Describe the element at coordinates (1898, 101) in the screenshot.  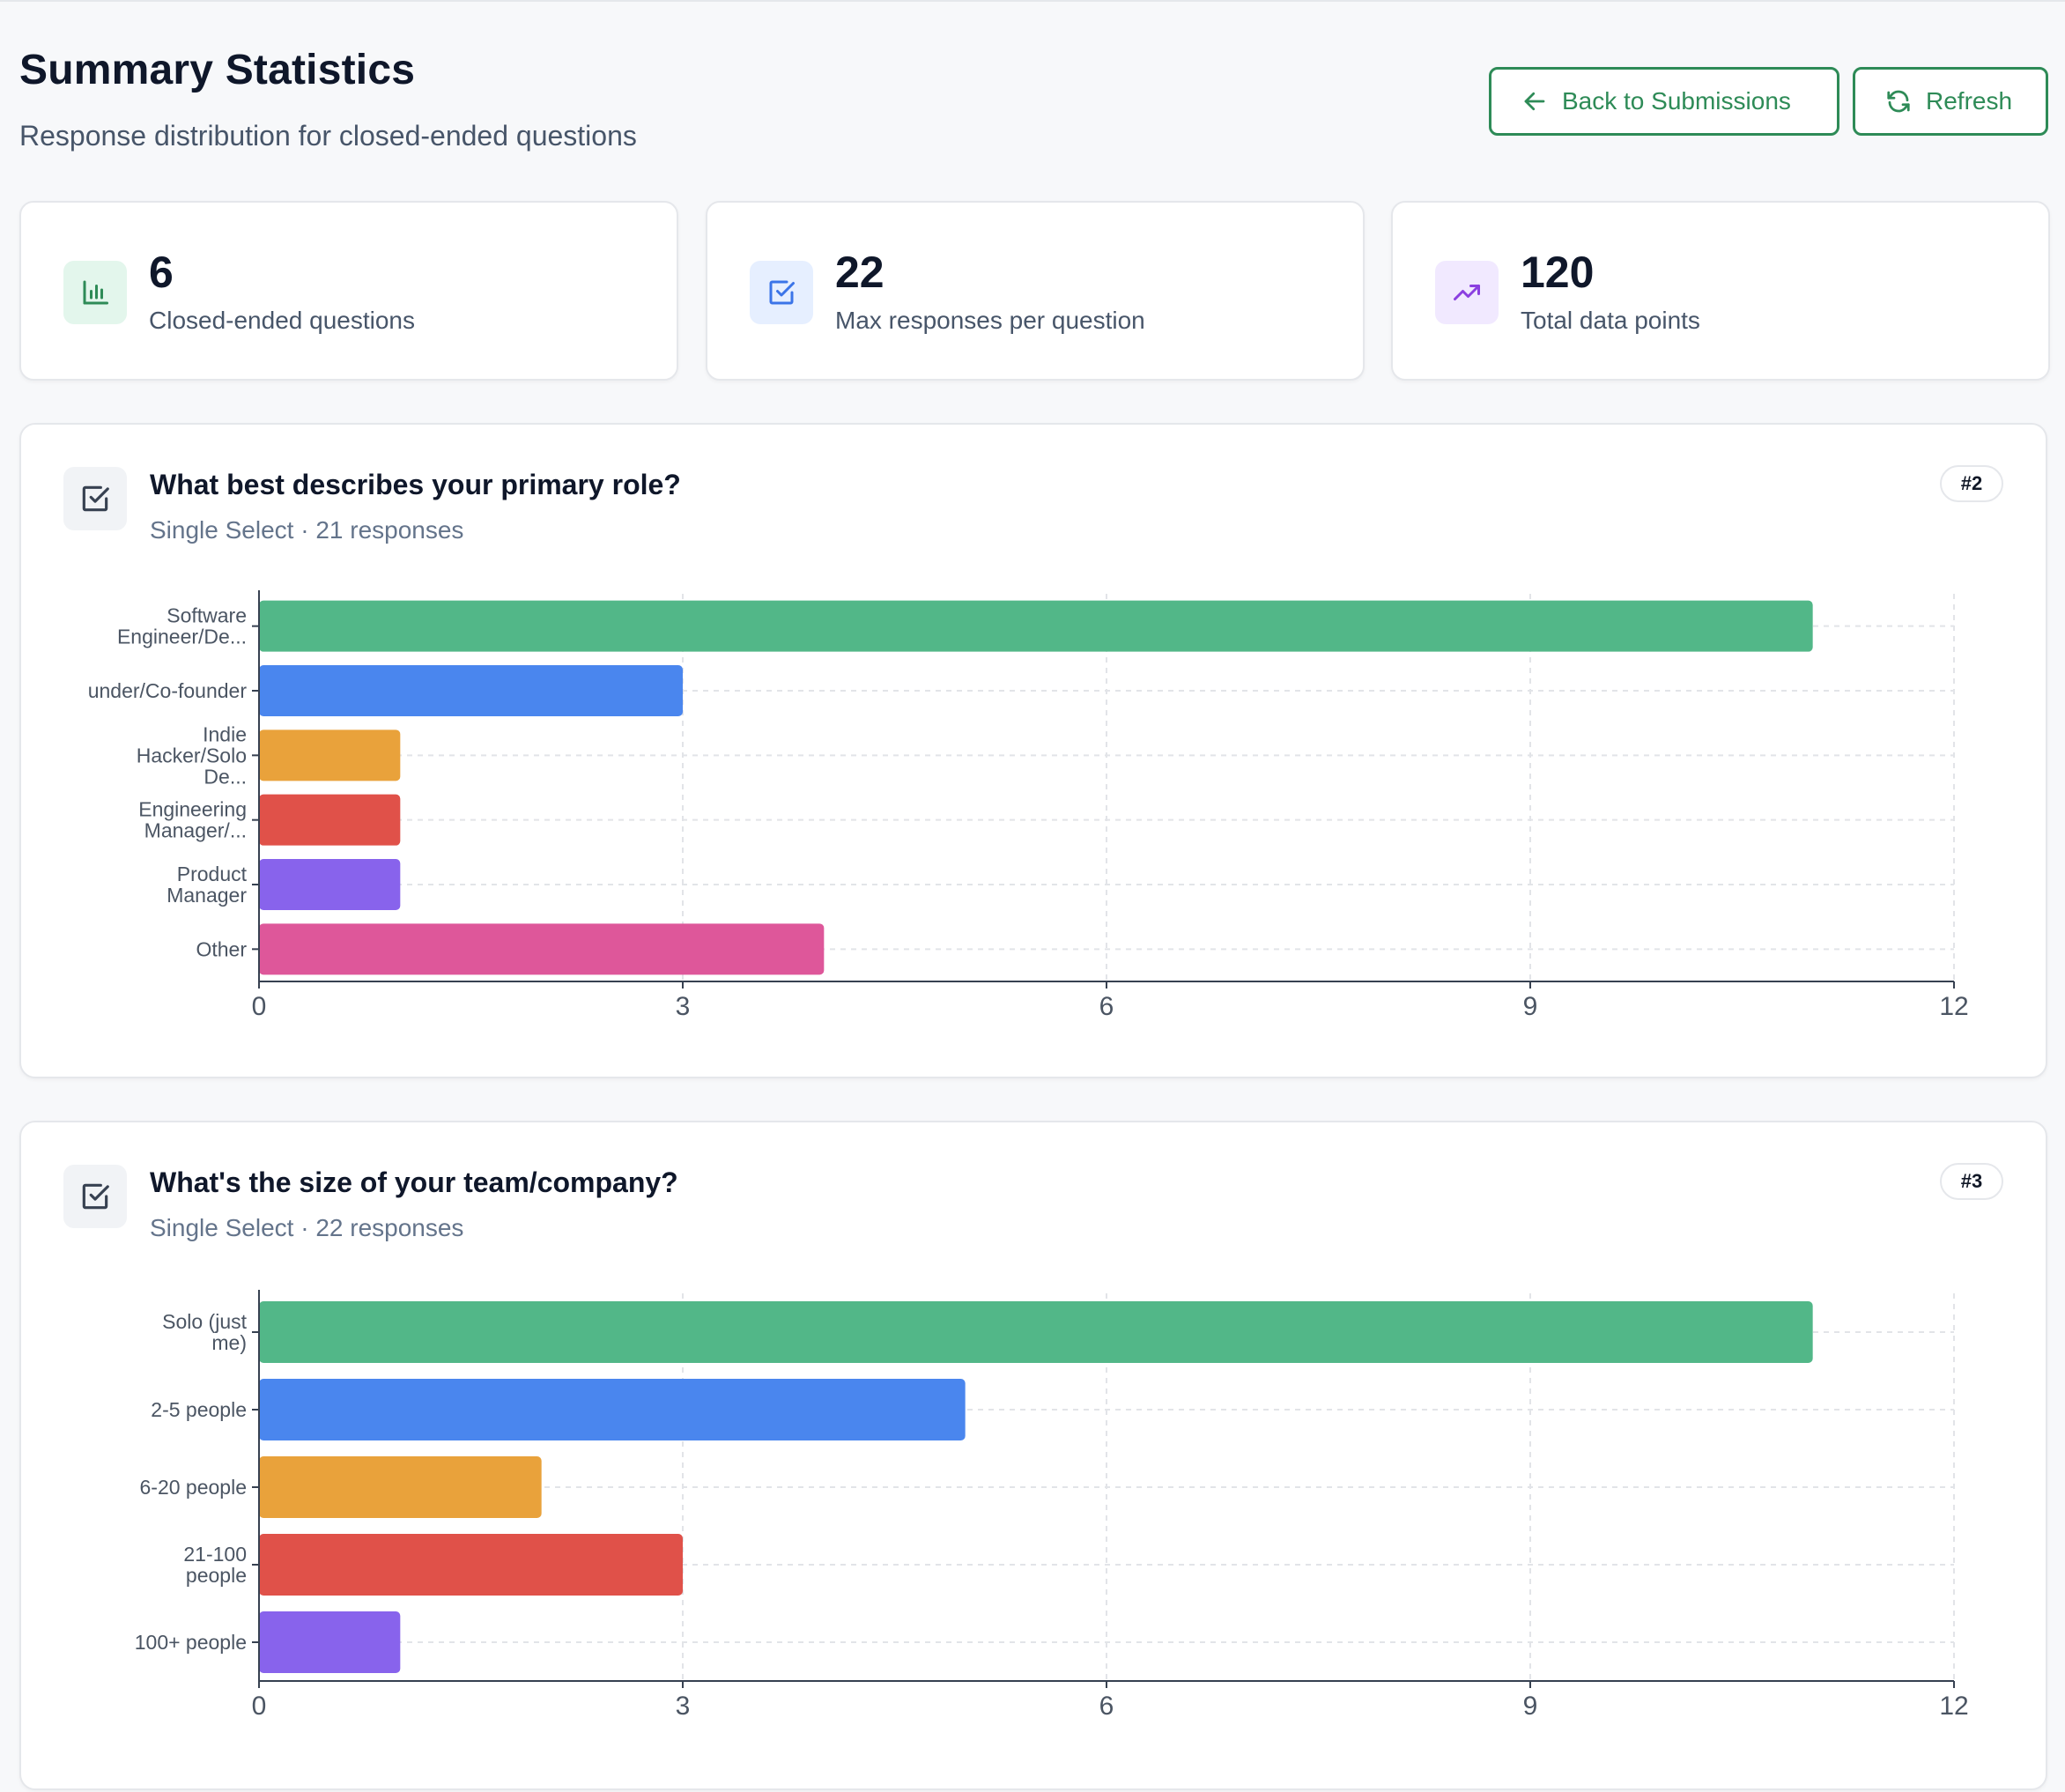
I see `refresh-icon` at that location.